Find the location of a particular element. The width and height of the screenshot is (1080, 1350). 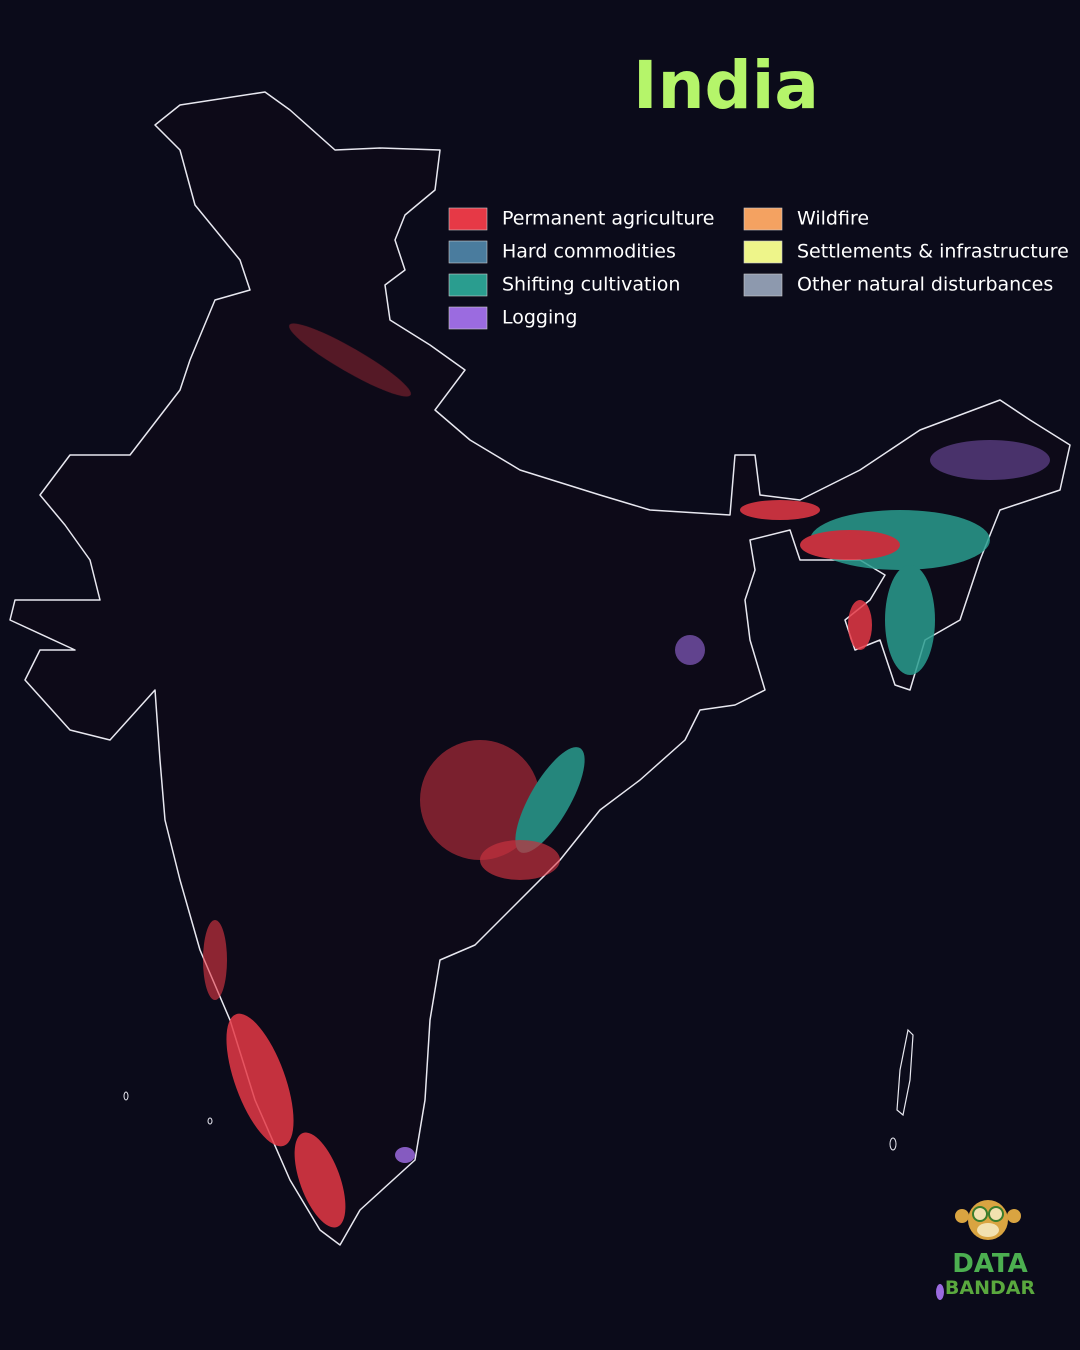

legend-label: Shifting cultivation is located at coordinates (591, 285).